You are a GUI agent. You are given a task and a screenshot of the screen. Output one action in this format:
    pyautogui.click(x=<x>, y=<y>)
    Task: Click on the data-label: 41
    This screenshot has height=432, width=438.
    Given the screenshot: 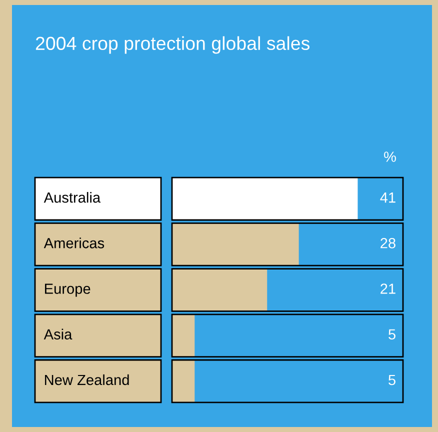 What is the action you would take?
    pyautogui.click(x=388, y=197)
    